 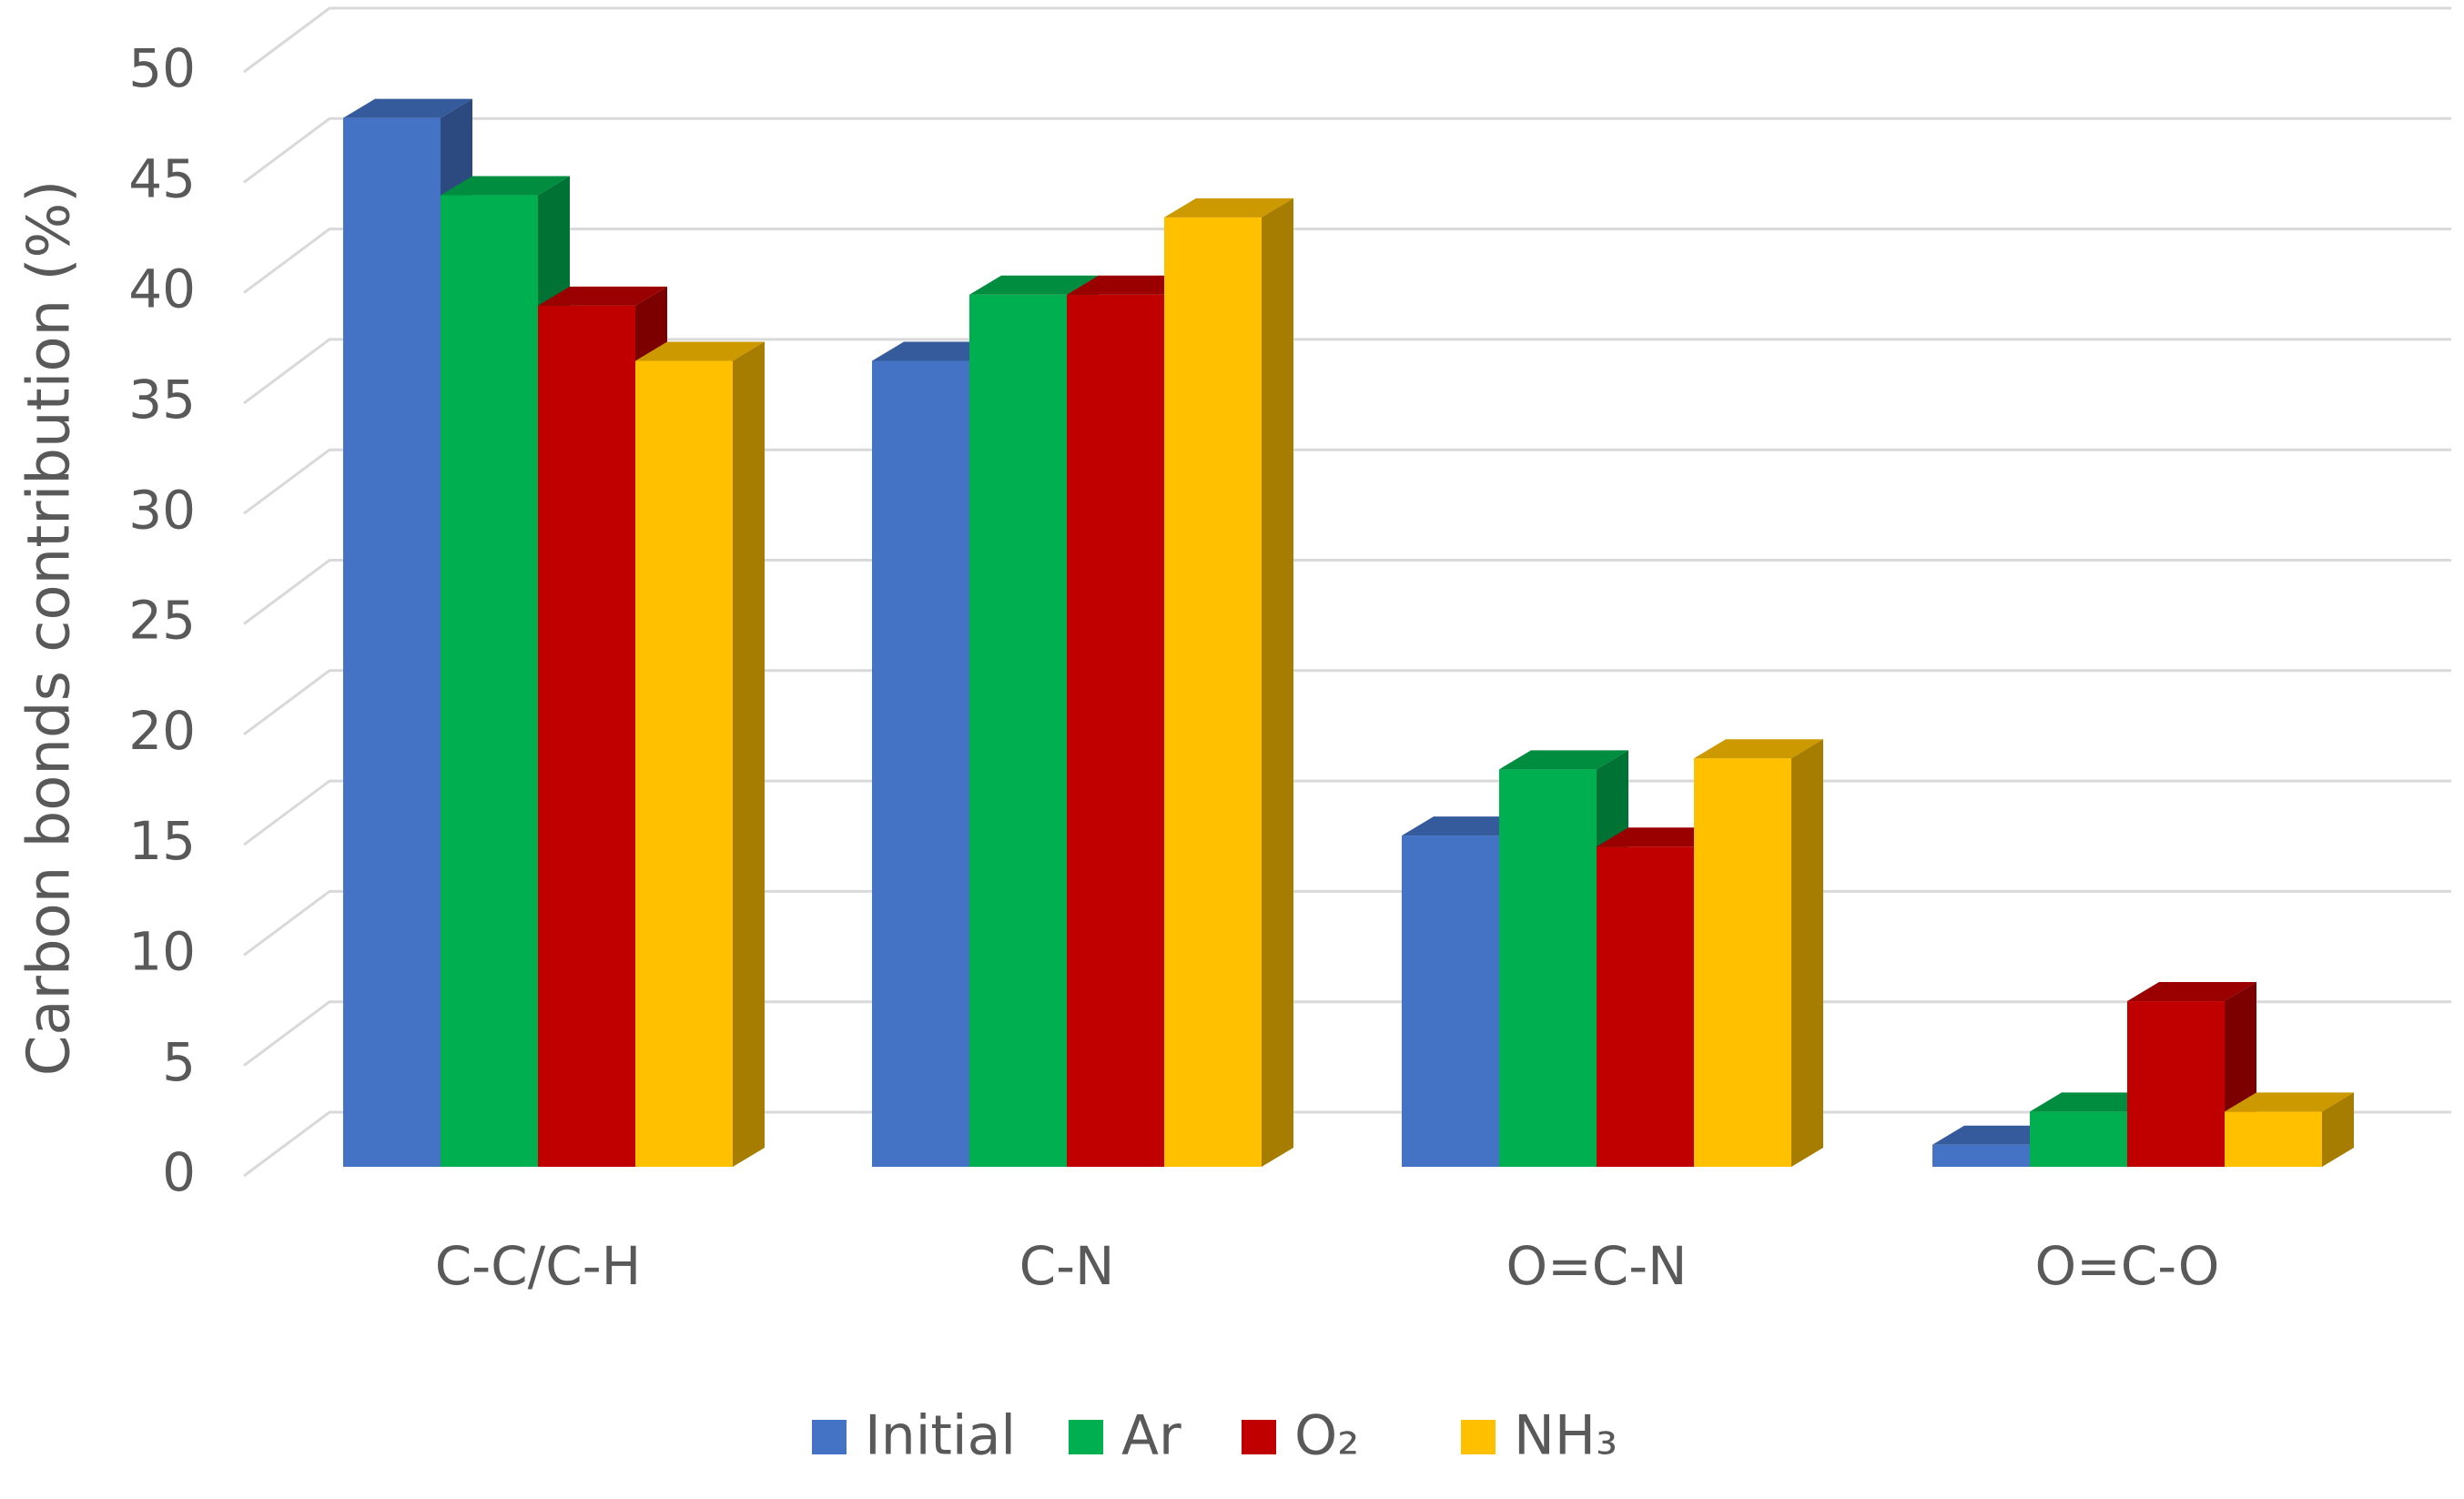 What do you see at coordinates (1596, 1266) in the screenshot?
I see `x-tick-label: O=C-N` at bounding box center [1596, 1266].